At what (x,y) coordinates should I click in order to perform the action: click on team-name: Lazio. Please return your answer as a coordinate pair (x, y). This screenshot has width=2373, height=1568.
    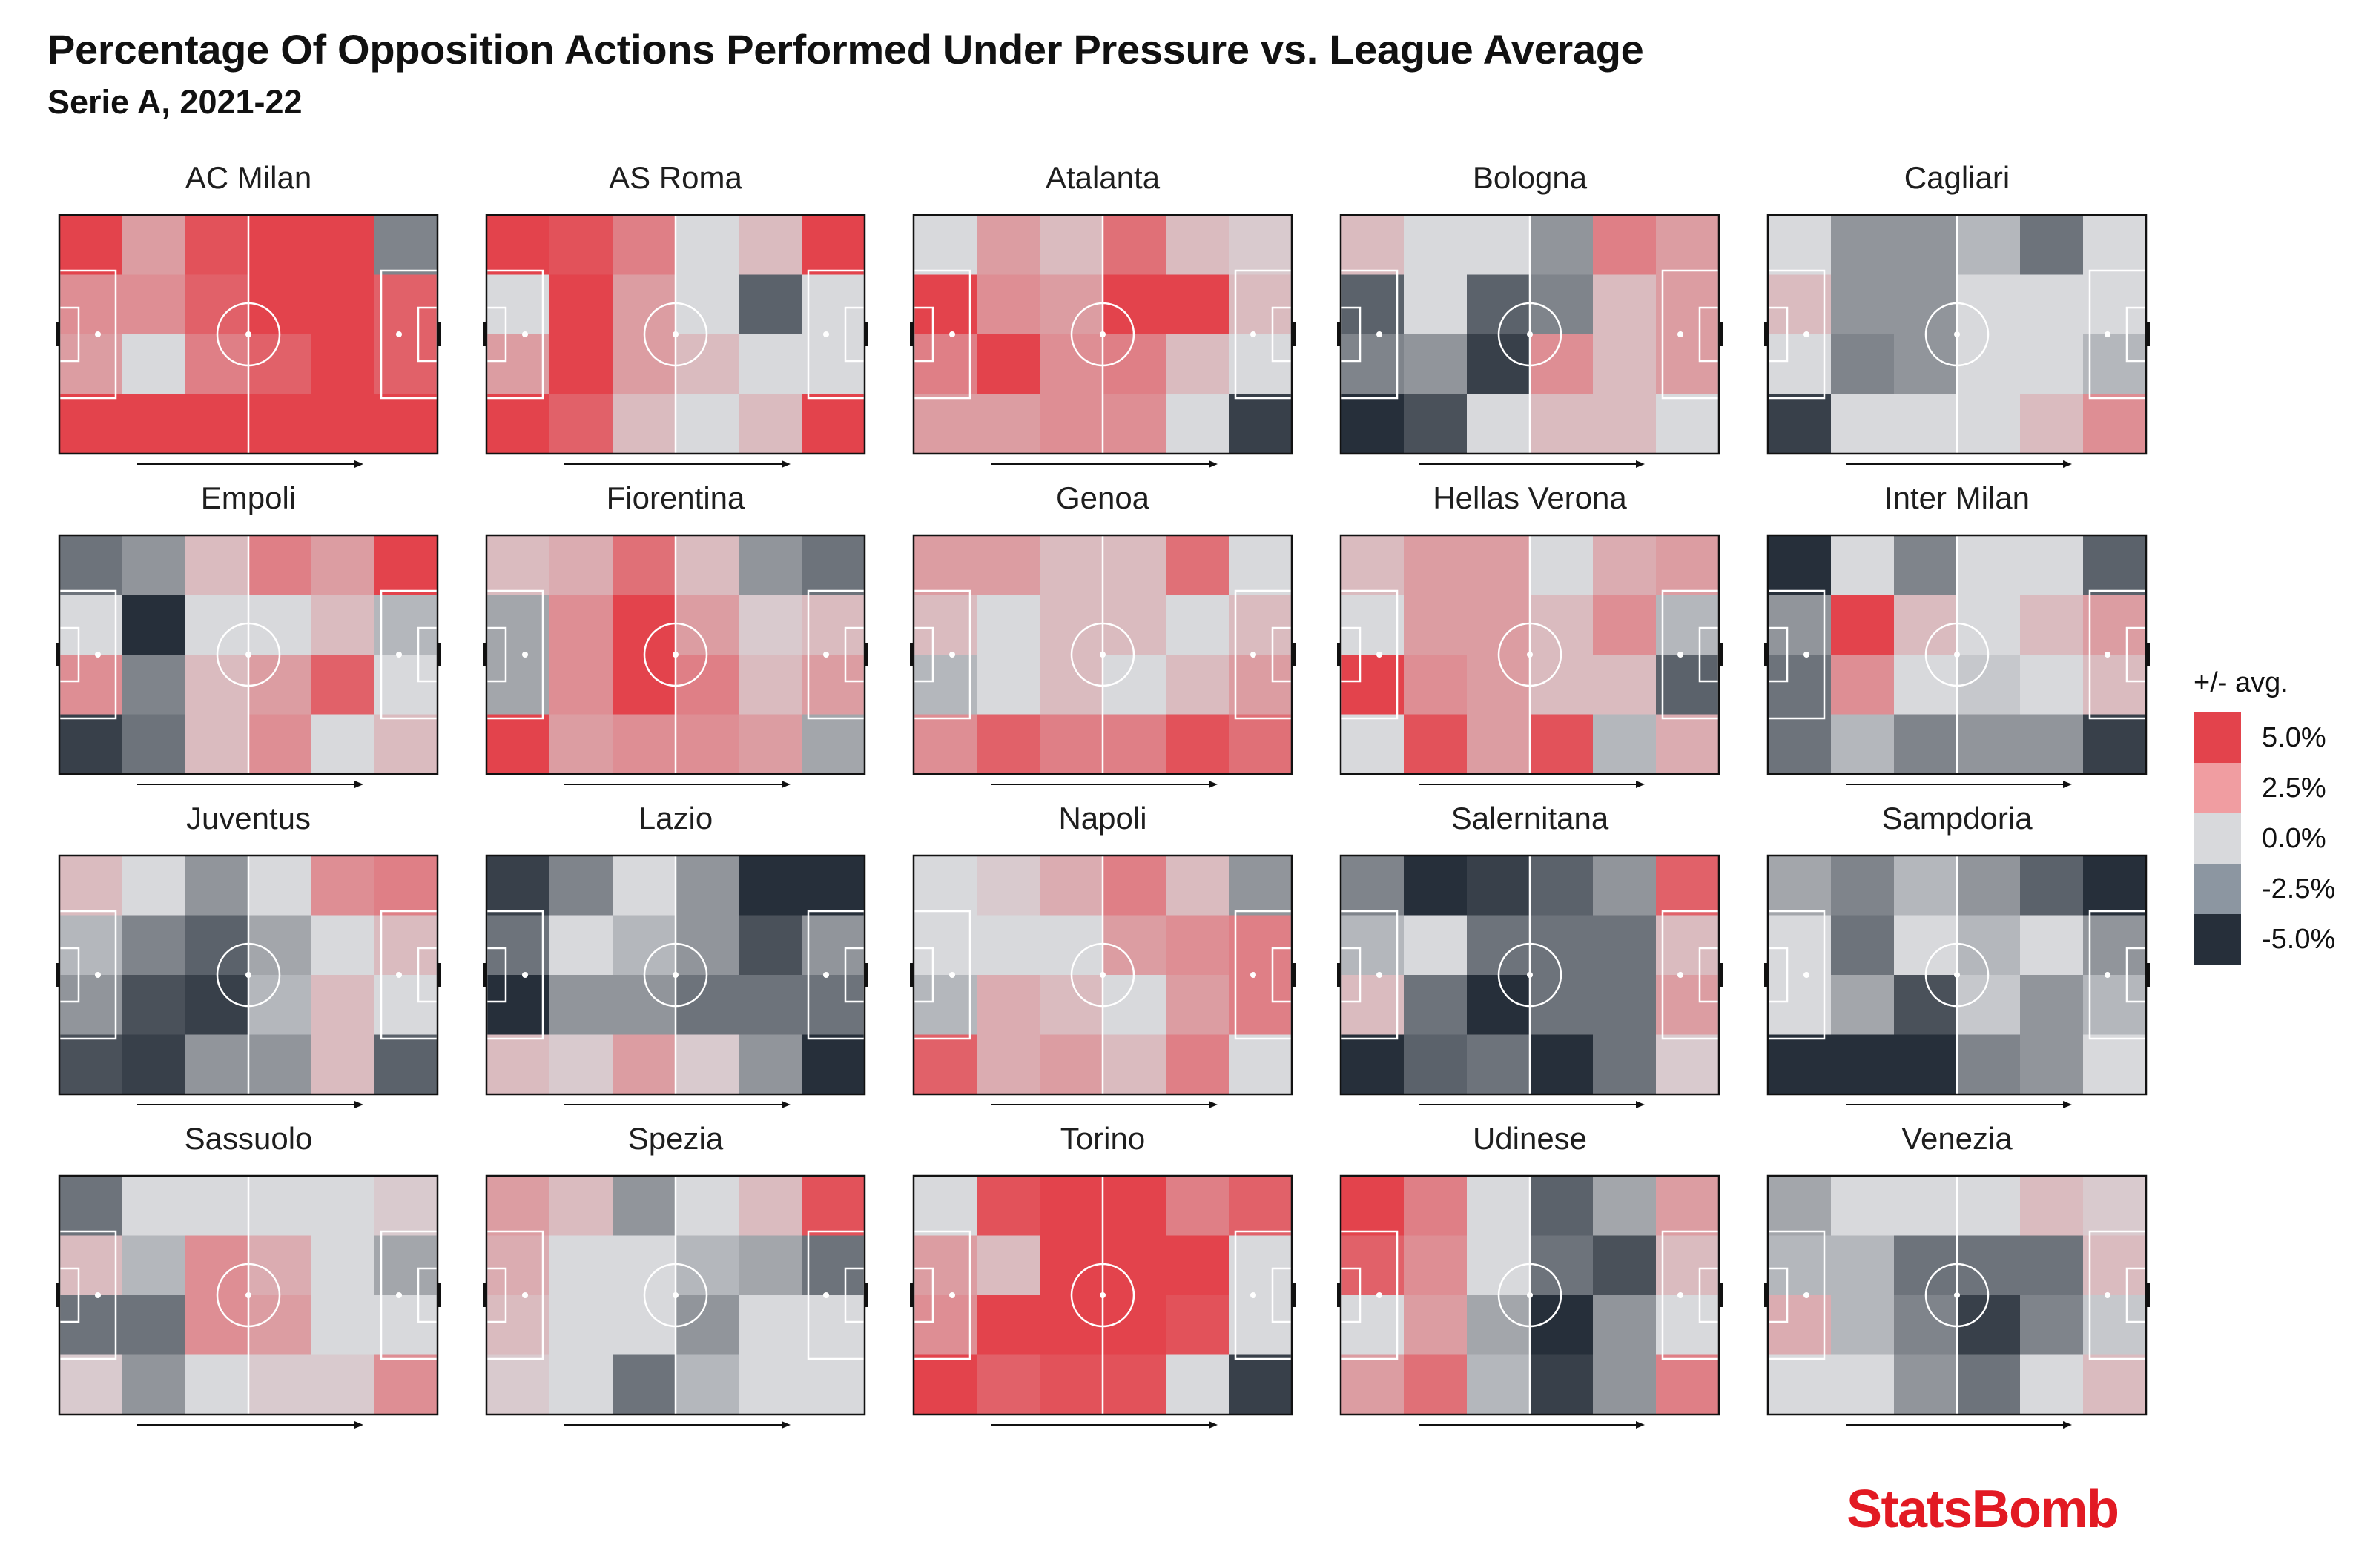
    Looking at the image, I should click on (675, 818).